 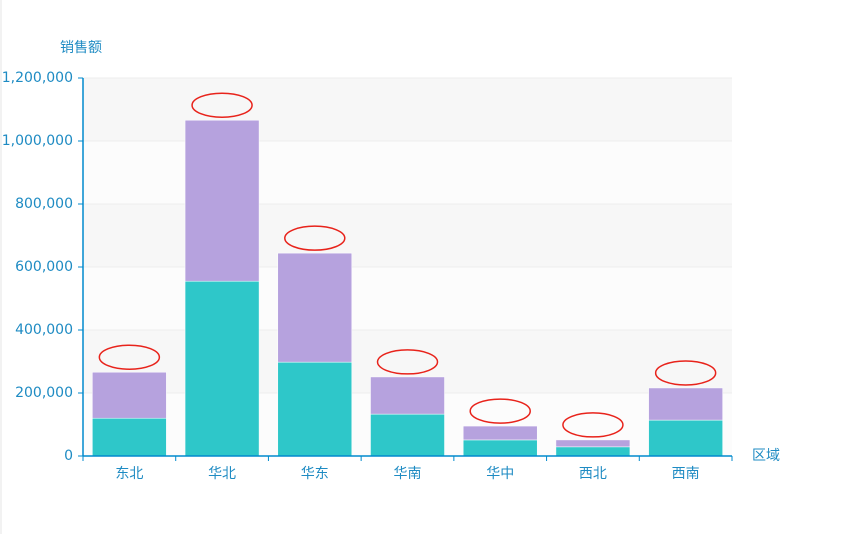 I want to click on x-tick-label: 西北, so click(x=593, y=474).